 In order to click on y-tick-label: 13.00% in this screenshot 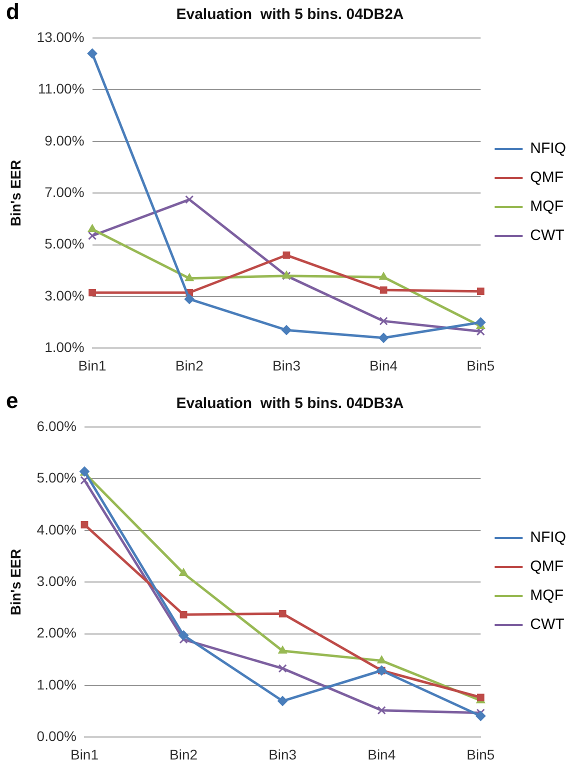, I will do `click(60, 36)`.